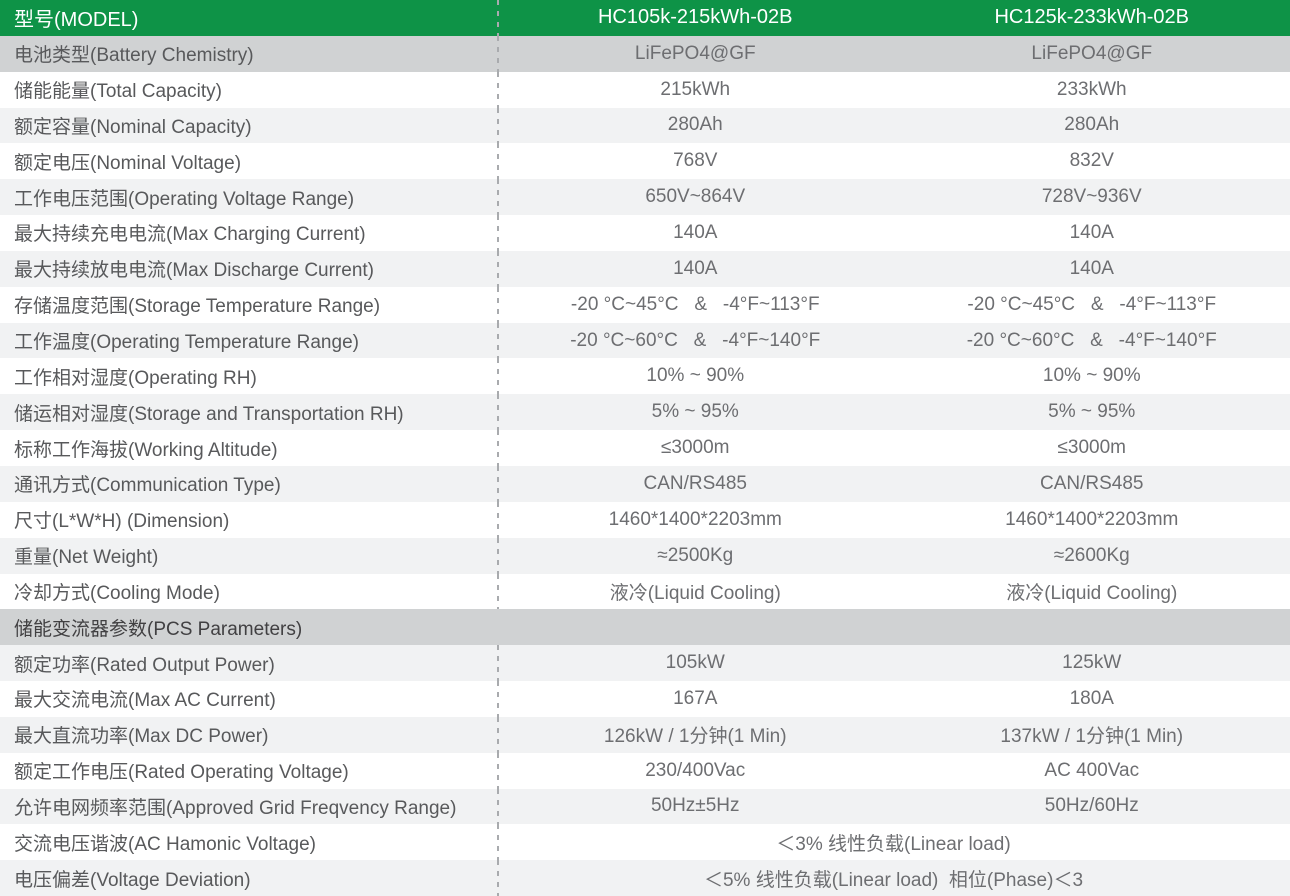 The width and height of the screenshot is (1290, 896). I want to click on row-label: 最大持续放电电流(Max Discharge Current), so click(194, 271).